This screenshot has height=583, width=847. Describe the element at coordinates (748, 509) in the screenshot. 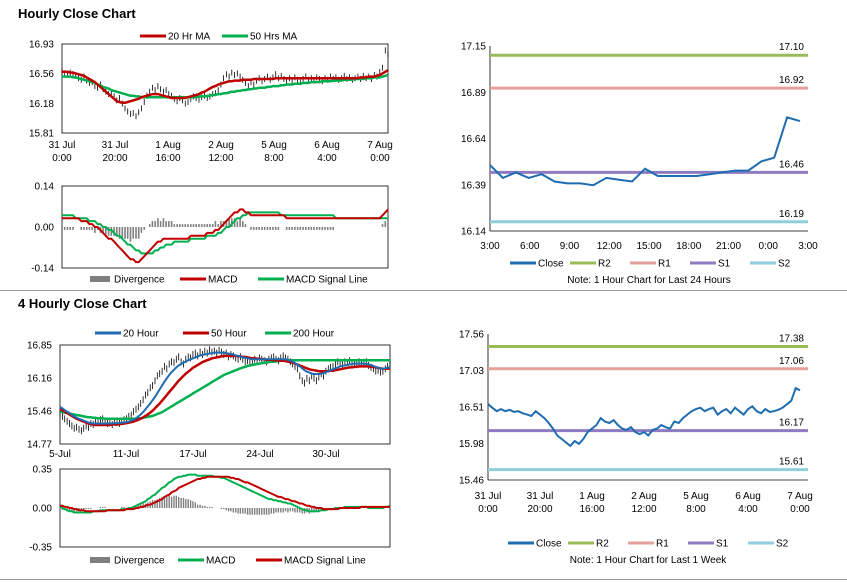

I see `four-hourly-levels-xtick-time: 4:00` at that location.